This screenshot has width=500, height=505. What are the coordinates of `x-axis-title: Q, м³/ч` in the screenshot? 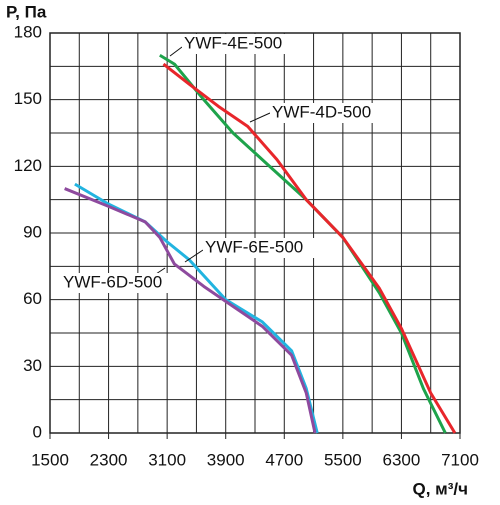 It's located at (441, 488).